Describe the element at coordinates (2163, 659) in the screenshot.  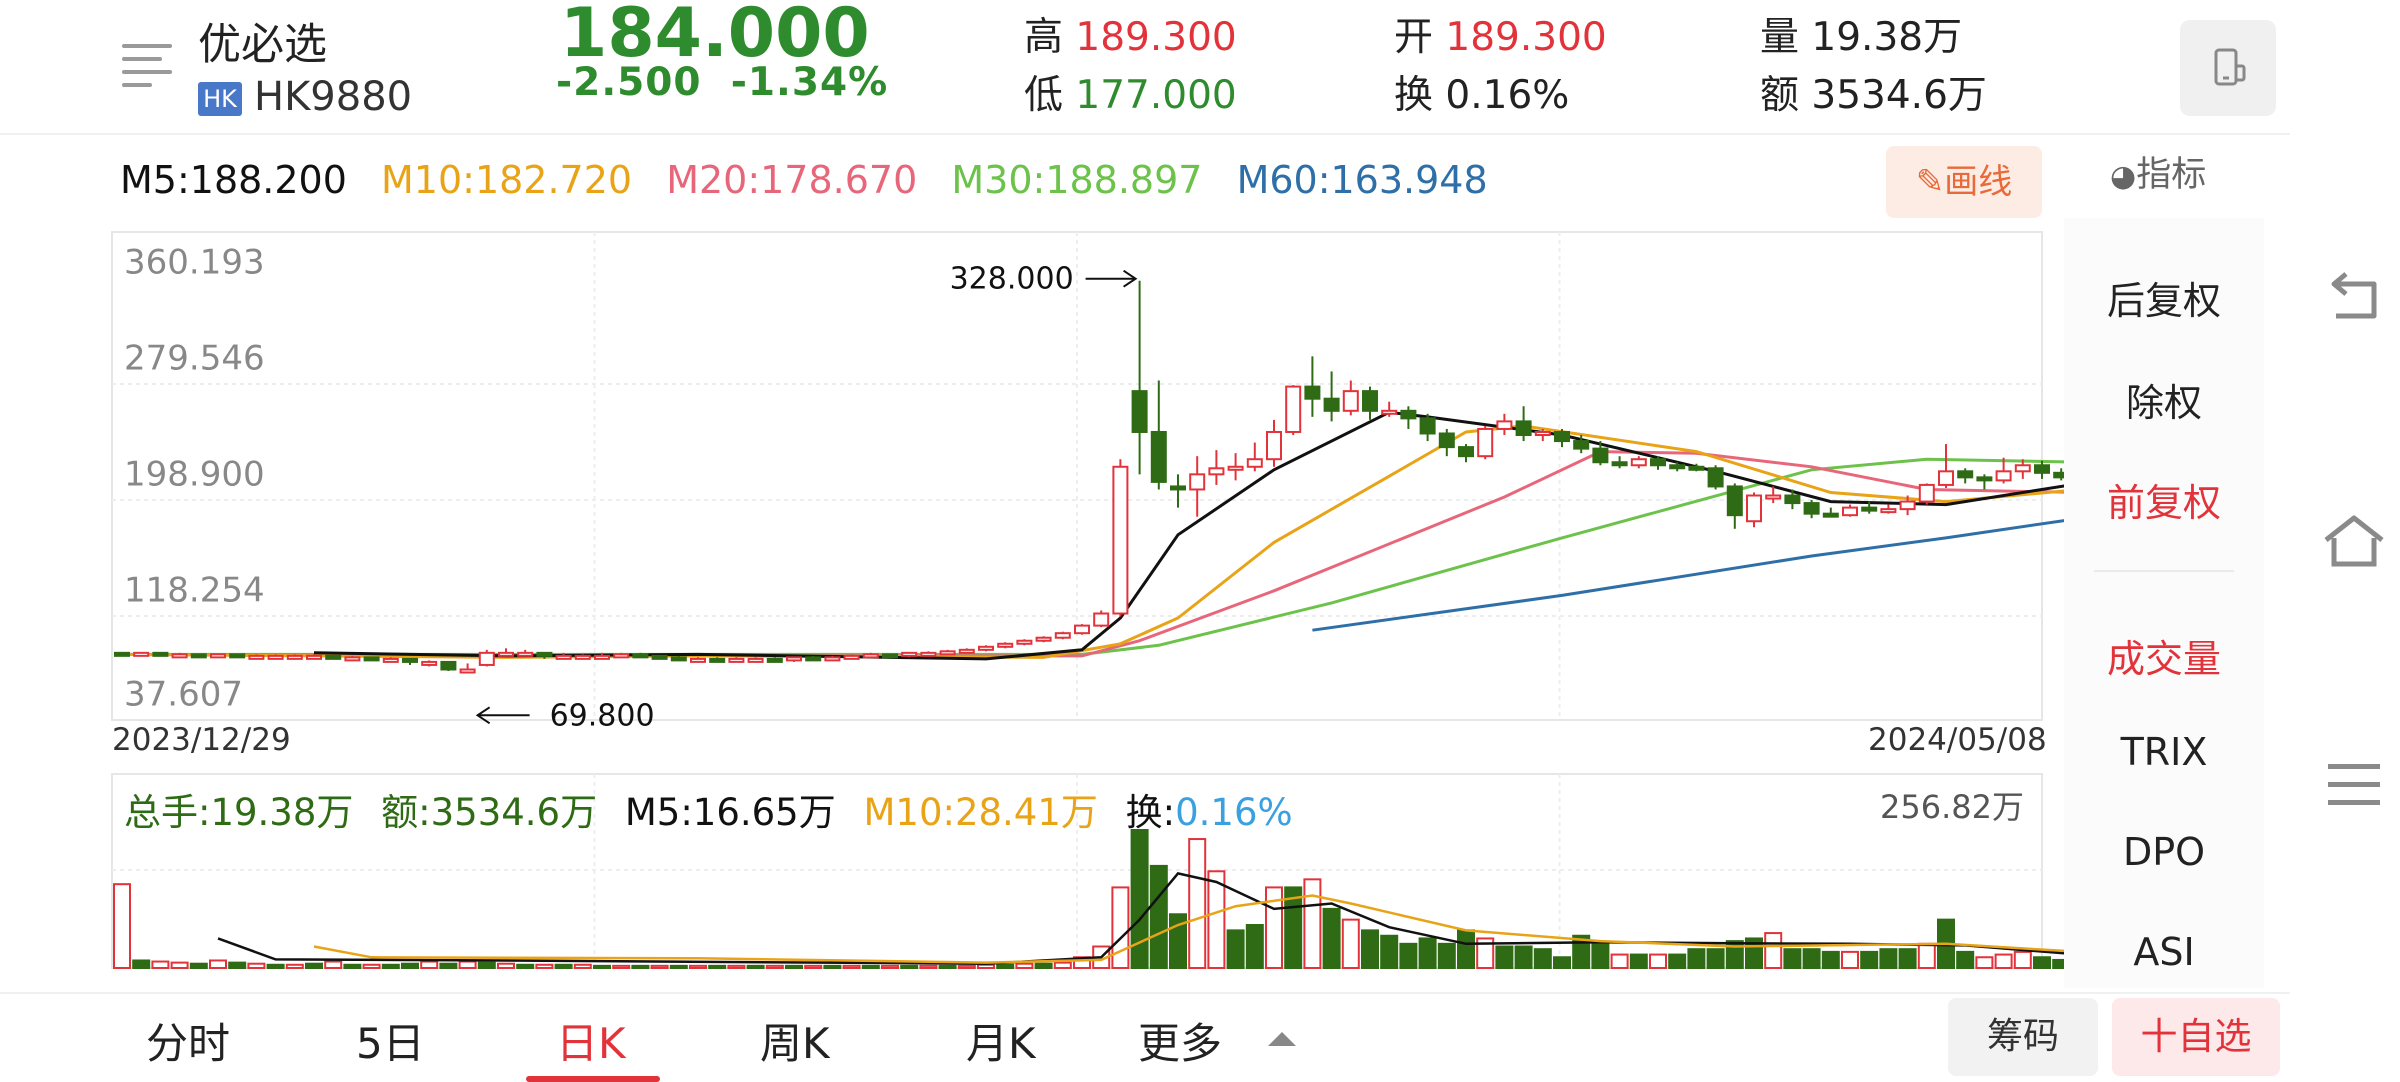
I see `side-item-volume: 成交量` at that location.